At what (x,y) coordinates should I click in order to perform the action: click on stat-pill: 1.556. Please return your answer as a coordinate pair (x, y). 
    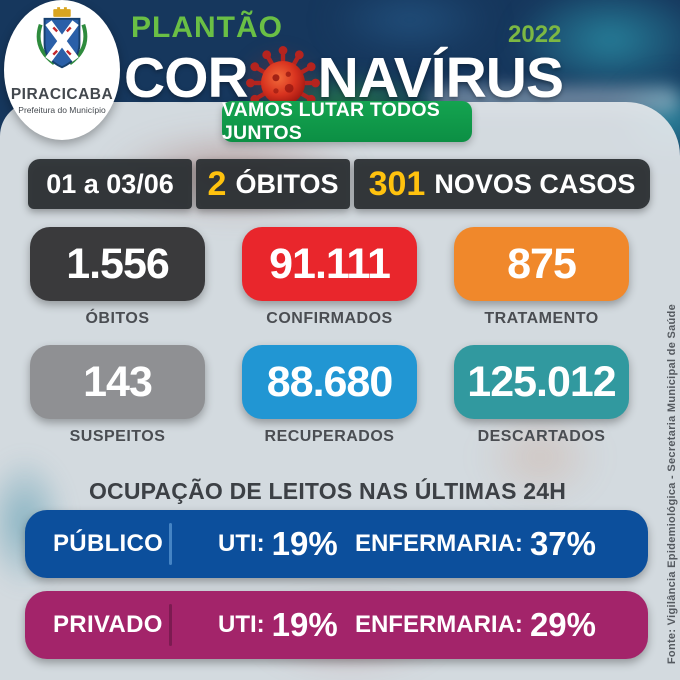
    Looking at the image, I should click on (117, 264).